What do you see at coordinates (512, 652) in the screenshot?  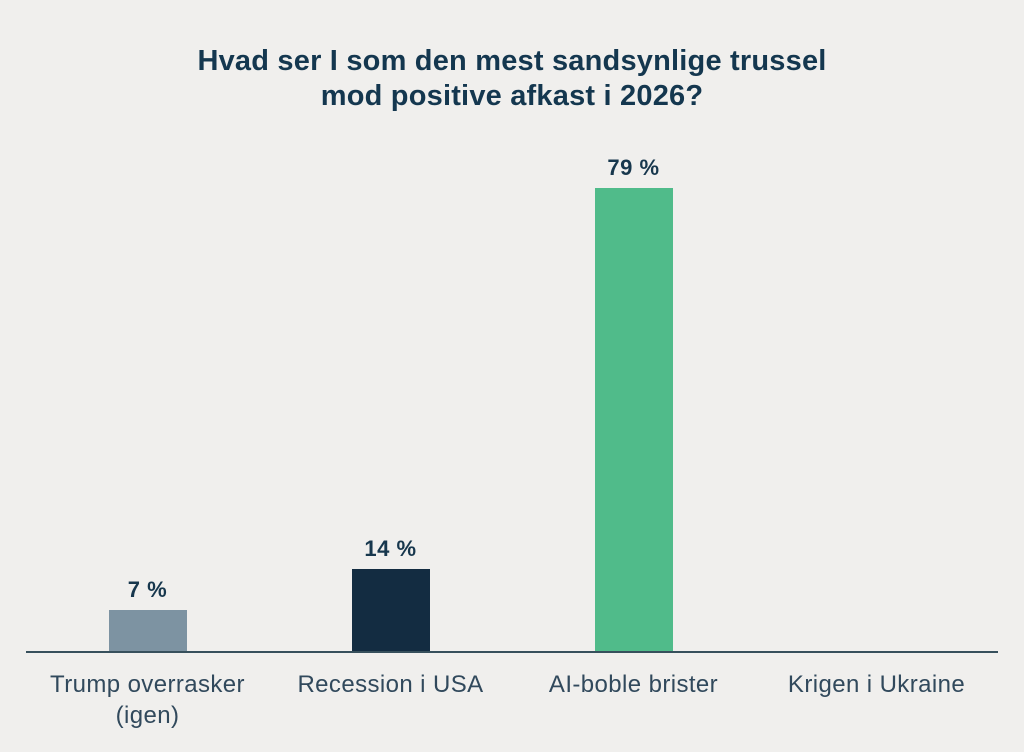 I see `x-axis-line` at bounding box center [512, 652].